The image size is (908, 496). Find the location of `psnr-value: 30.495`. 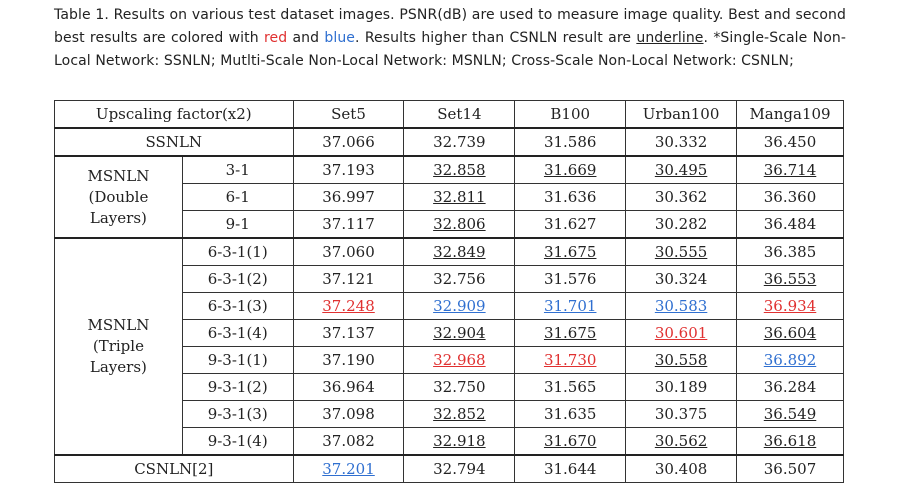

psnr-value: 30.495 is located at coordinates (681, 170).